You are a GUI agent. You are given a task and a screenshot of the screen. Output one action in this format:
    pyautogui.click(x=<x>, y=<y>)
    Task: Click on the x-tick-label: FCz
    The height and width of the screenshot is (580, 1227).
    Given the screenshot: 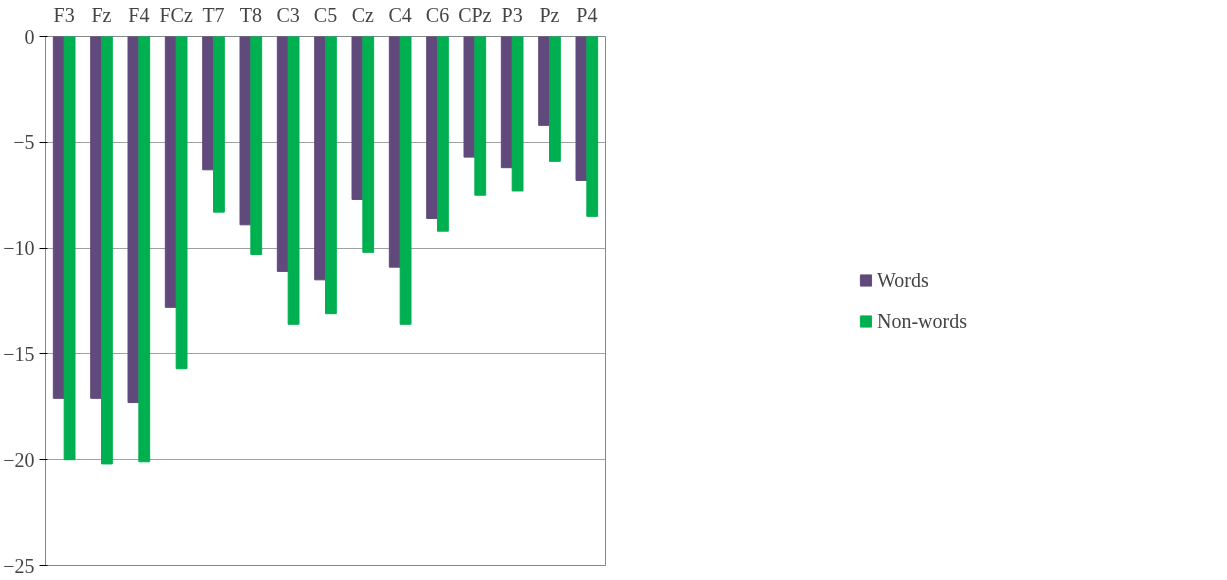 What is the action you would take?
    pyautogui.click(x=176, y=14)
    